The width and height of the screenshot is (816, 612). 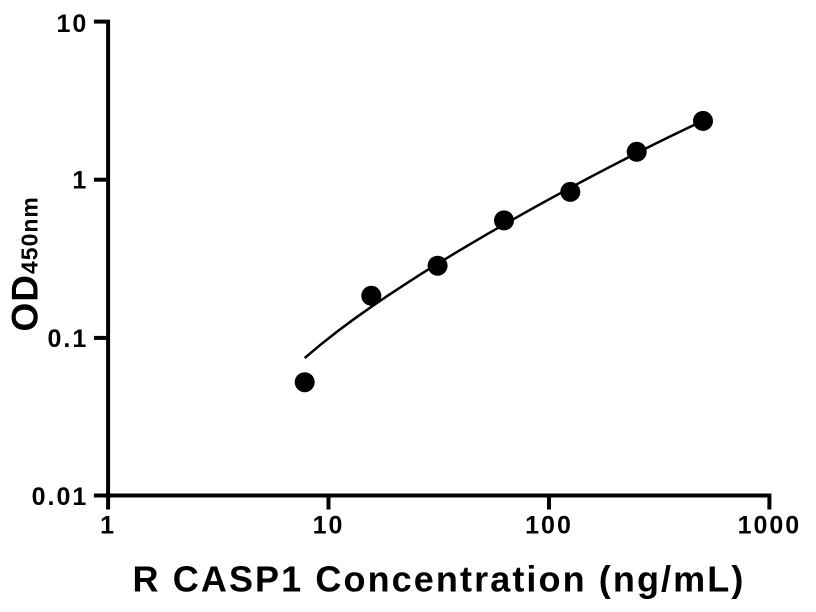 I want to click on svg-text: 1000, so click(x=770, y=525).